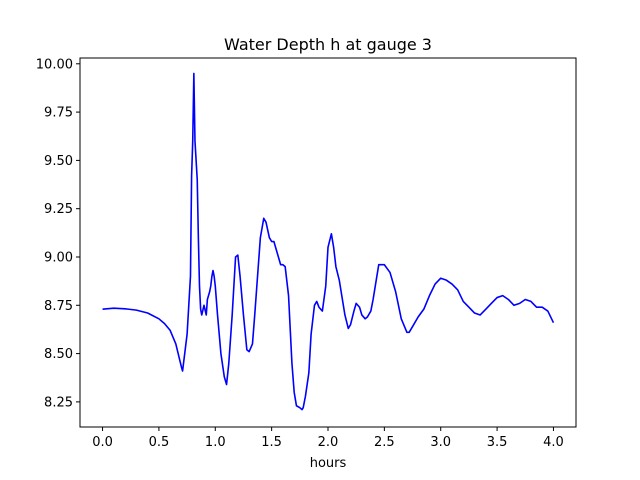 This screenshot has height=480, width=640. What do you see at coordinates (553, 442) in the screenshot?
I see `x-tick-label: 4.0` at bounding box center [553, 442].